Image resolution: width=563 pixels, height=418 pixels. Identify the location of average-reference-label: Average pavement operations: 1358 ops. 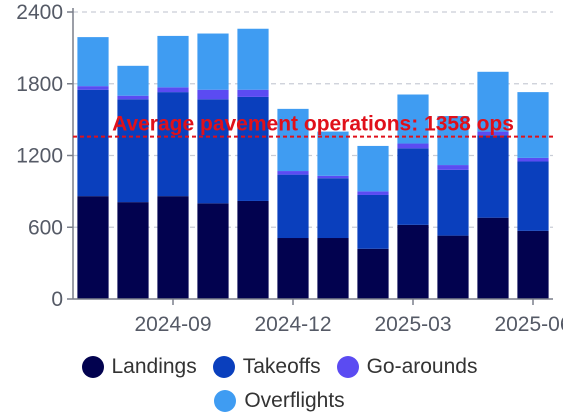
(313, 124).